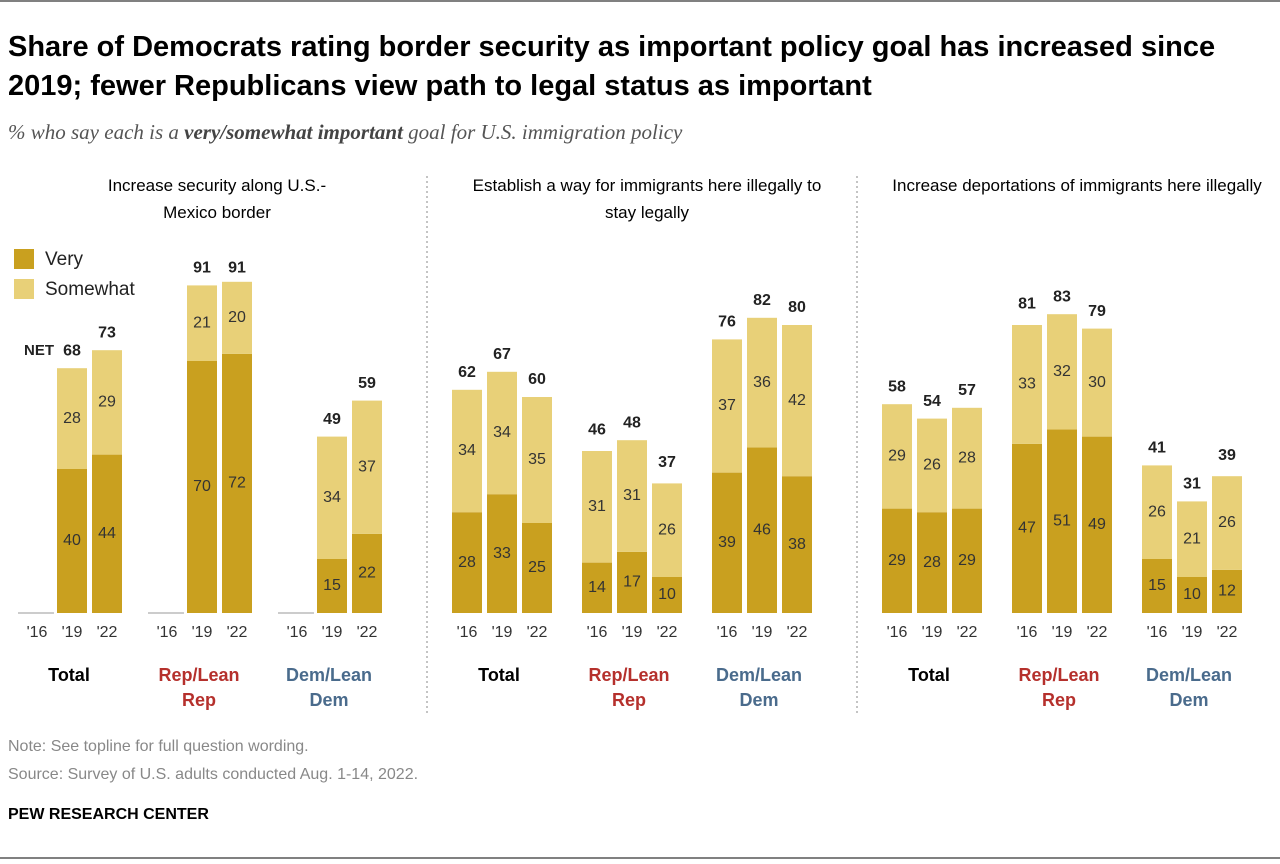  What do you see at coordinates (762, 300) in the screenshot?
I see `net-label: 82` at bounding box center [762, 300].